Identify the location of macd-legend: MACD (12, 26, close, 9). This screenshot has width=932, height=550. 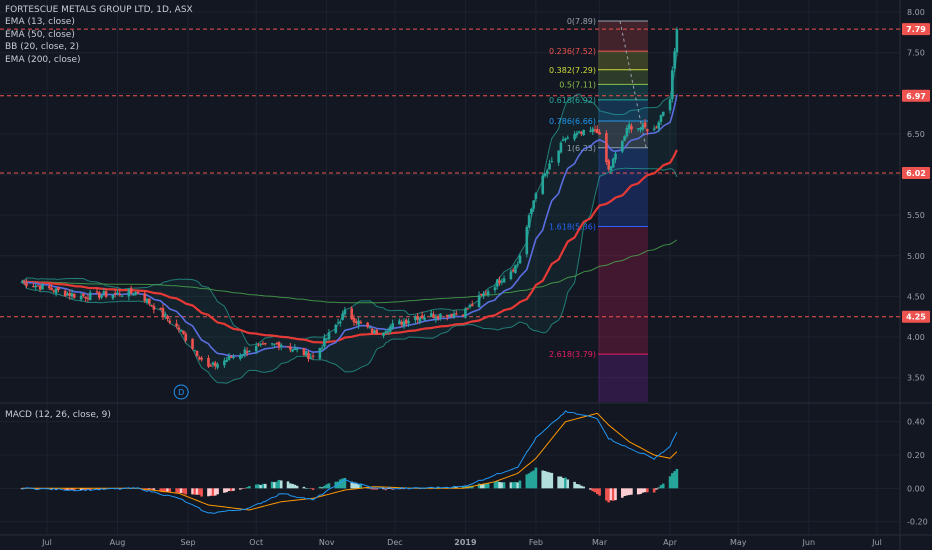
(58, 415).